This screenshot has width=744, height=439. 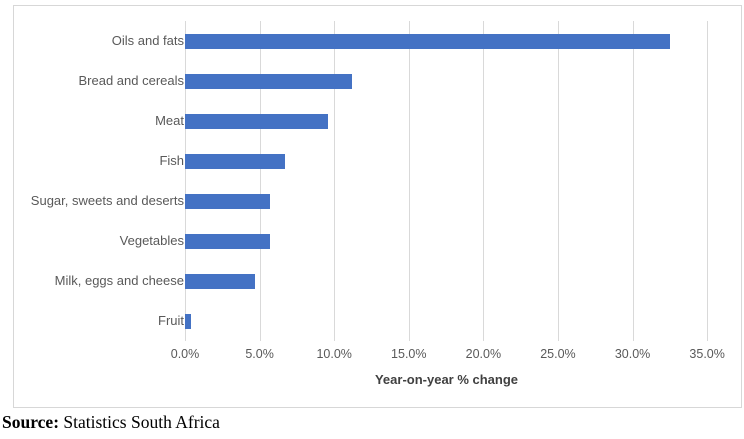 What do you see at coordinates (632, 354) in the screenshot?
I see `x-tick-label: 30.0%` at bounding box center [632, 354].